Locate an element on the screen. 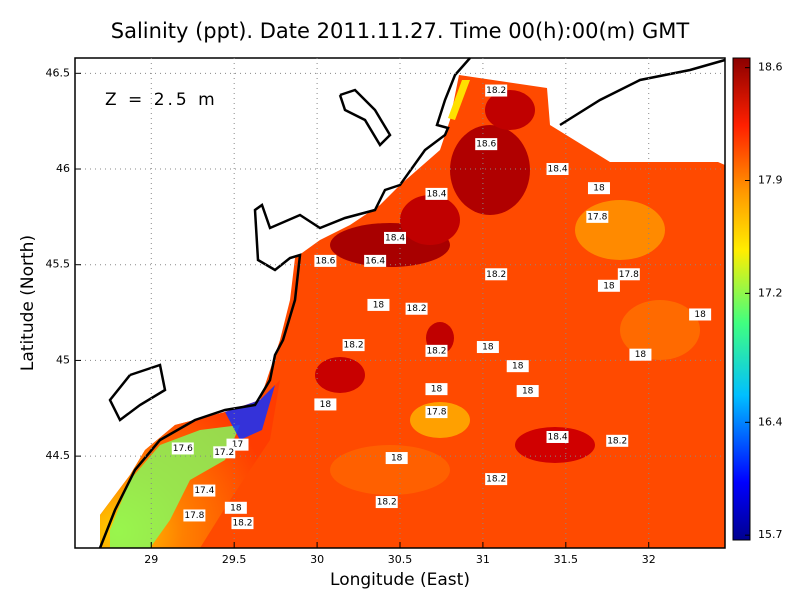 This screenshot has height=600, width=800. contour-label: 17.2 is located at coordinates (224, 453).